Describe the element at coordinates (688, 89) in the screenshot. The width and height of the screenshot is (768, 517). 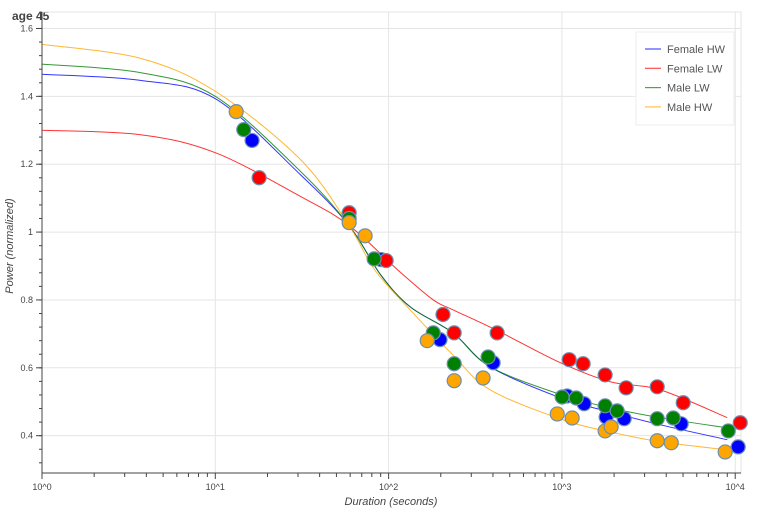
I see `legend-label: Male LW` at that location.